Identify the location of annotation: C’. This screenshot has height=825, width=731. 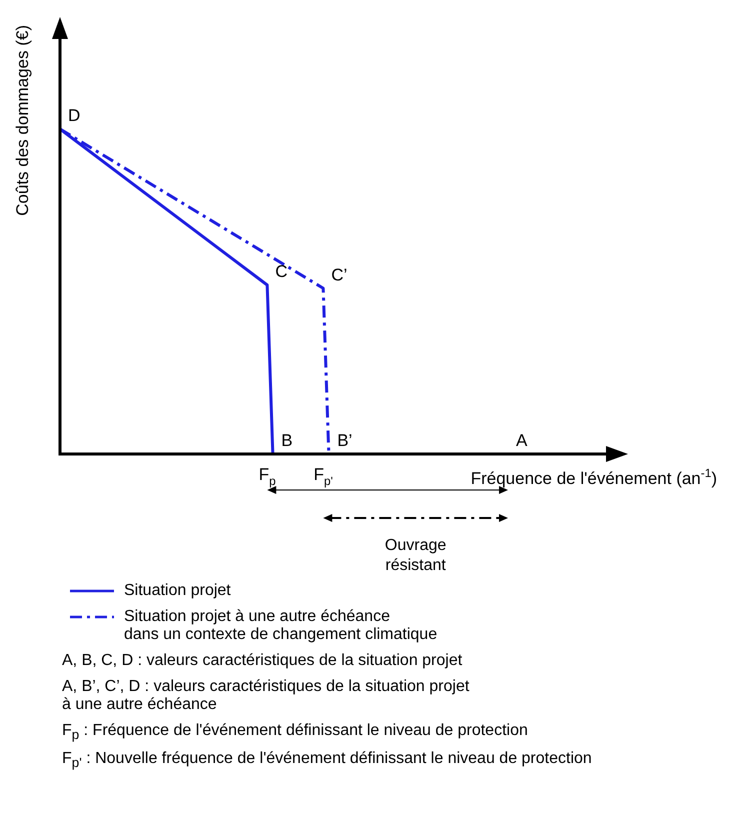
(339, 274).